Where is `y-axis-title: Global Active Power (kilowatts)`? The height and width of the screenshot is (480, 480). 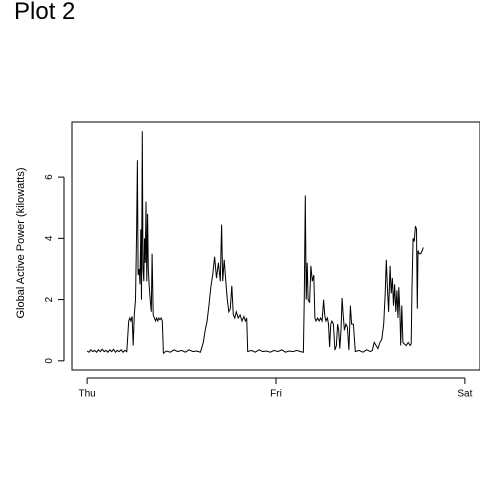 y-axis-title: Global Active Power (kilowatts) is located at coordinates (21, 243).